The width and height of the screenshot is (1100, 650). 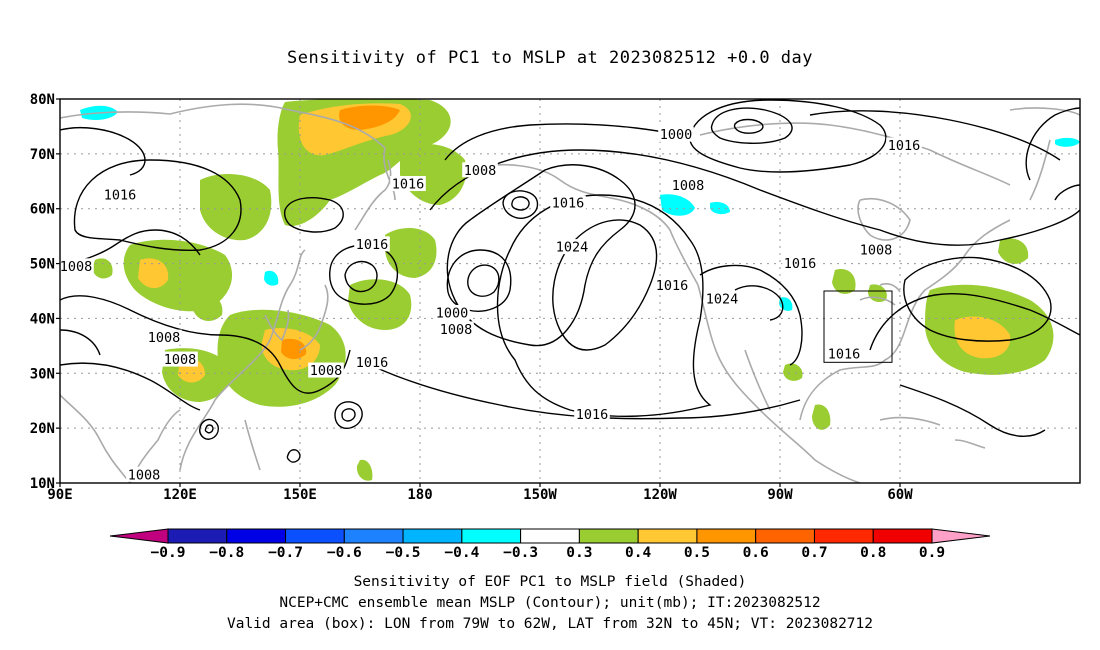 I want to click on colorbar-triangle-low, so click(x=139, y=536).